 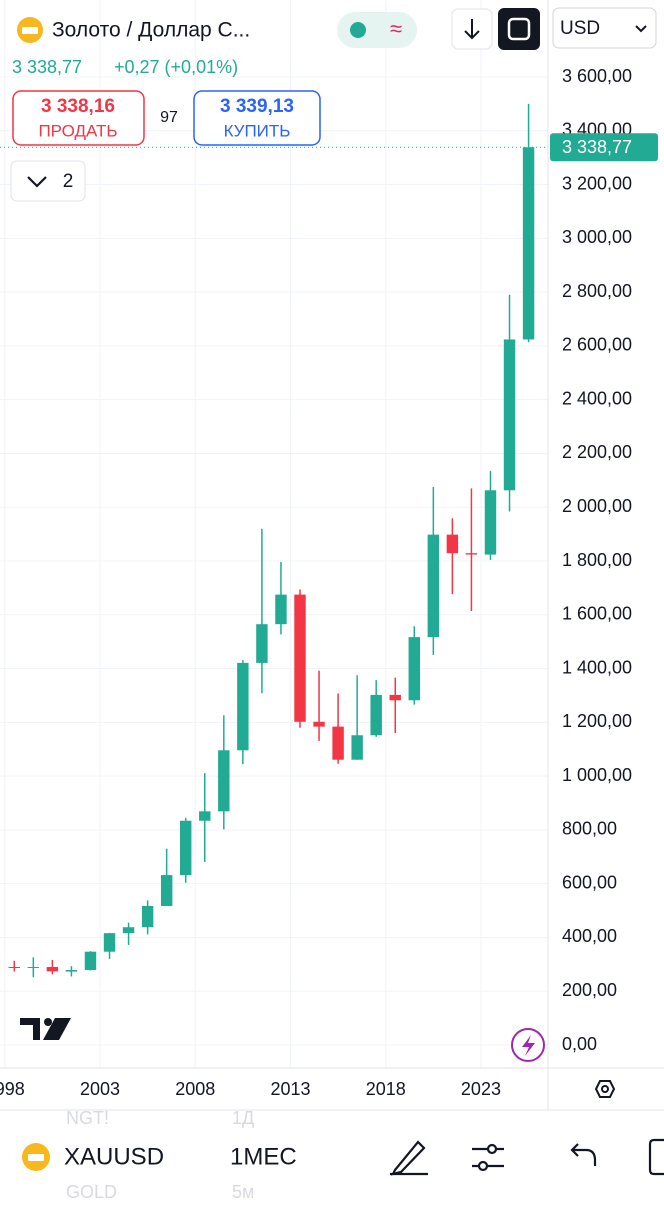 I want to click on y-tick-label: 3 600,00, so click(x=597, y=76).